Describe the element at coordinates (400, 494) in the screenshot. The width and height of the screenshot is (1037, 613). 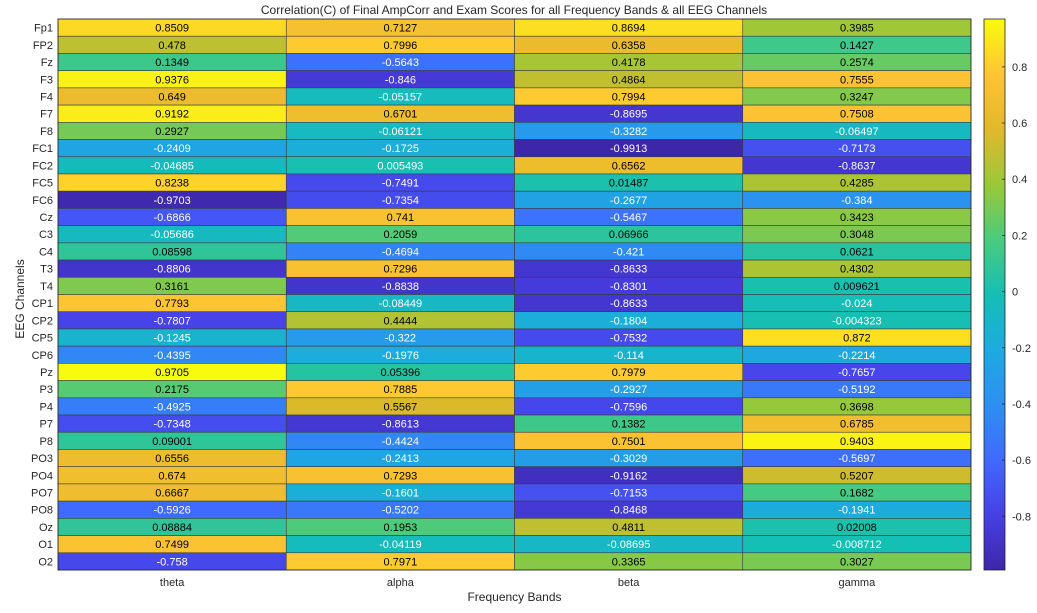
I see `cell-value-label: -0.1601` at that location.